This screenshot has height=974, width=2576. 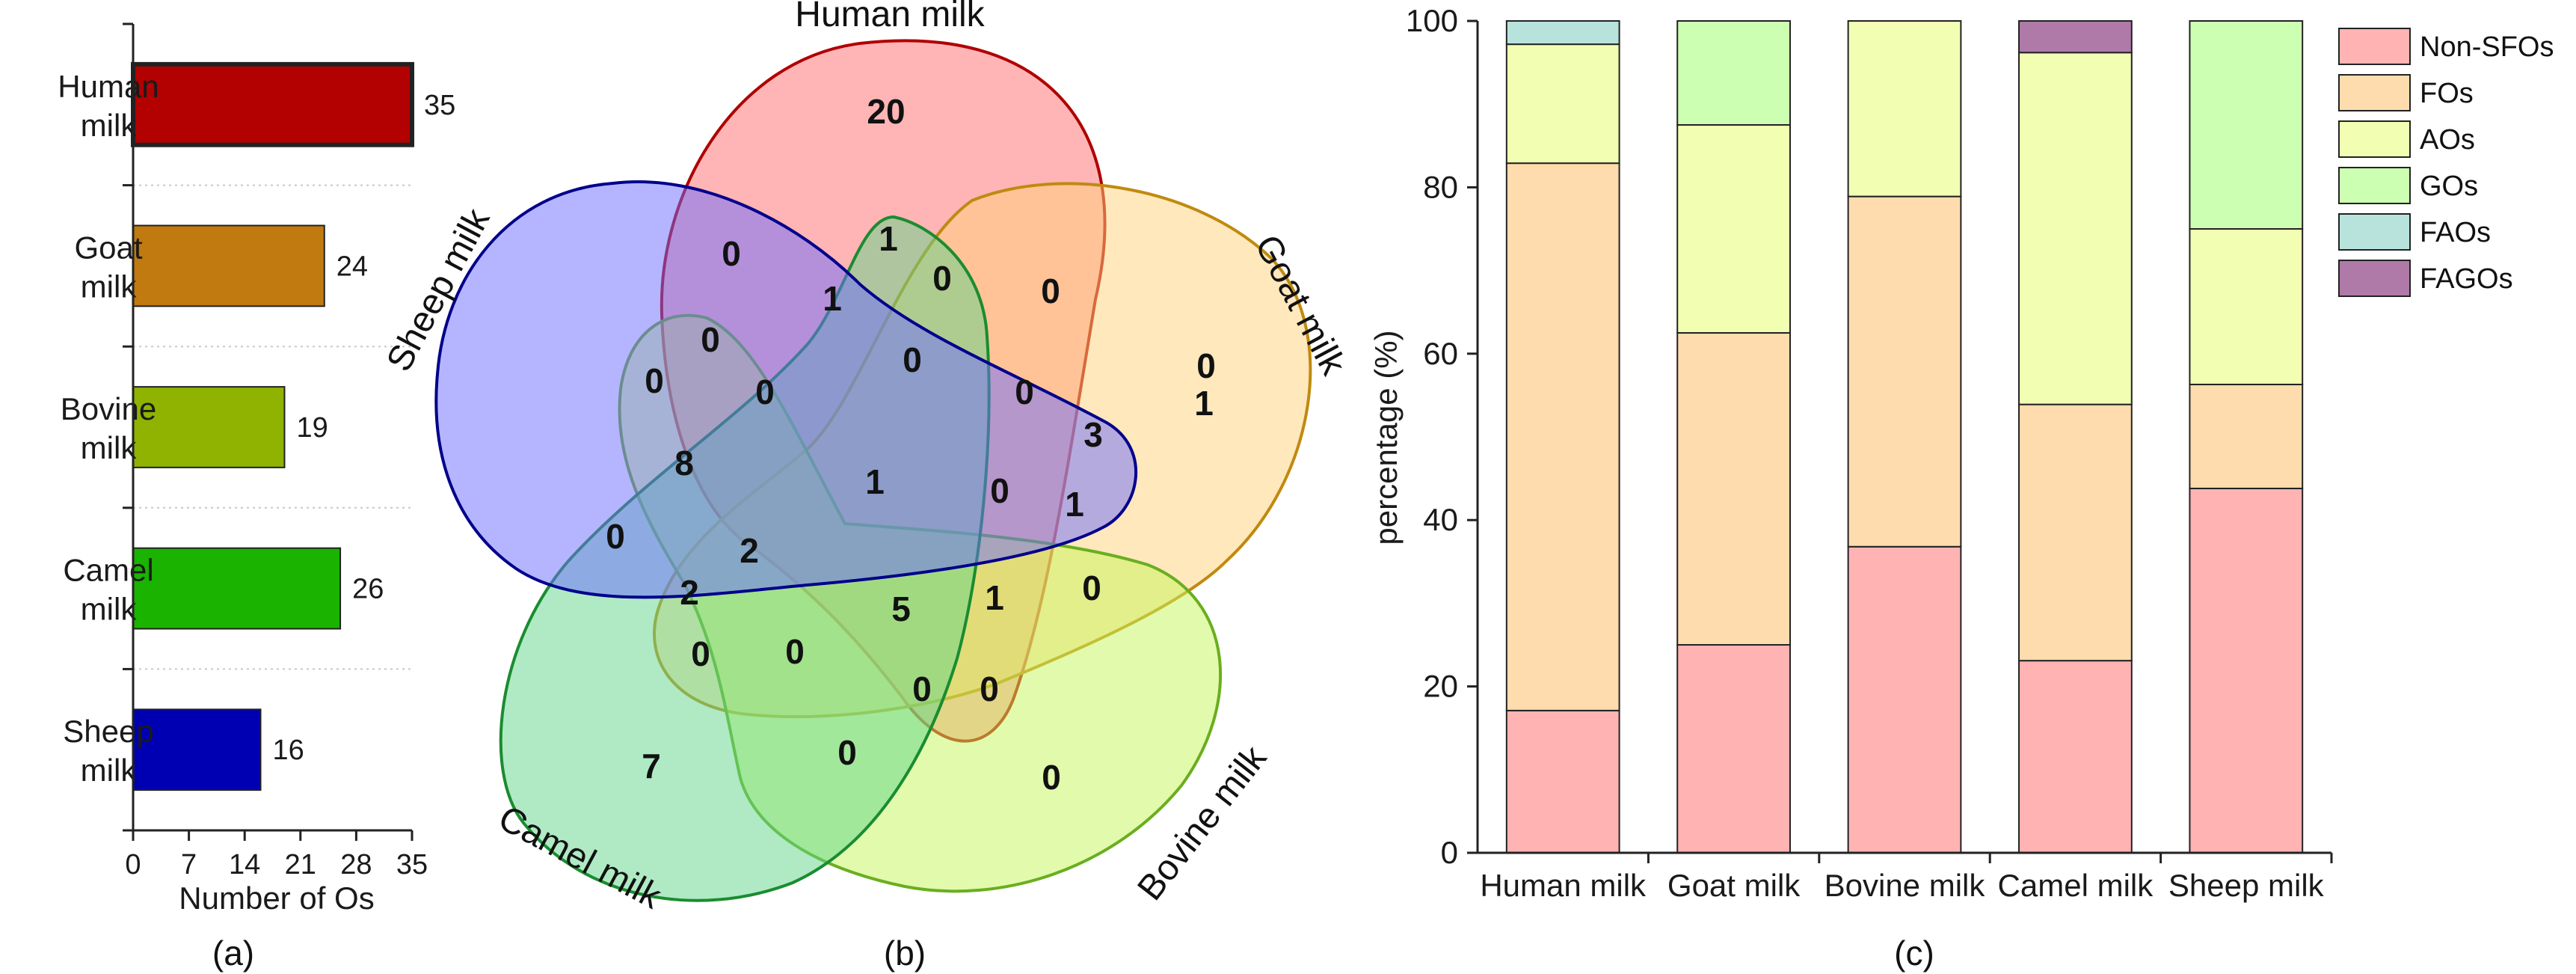 I want to click on a-value-labels: 35 24 19 26 16, so click(x=364, y=428).